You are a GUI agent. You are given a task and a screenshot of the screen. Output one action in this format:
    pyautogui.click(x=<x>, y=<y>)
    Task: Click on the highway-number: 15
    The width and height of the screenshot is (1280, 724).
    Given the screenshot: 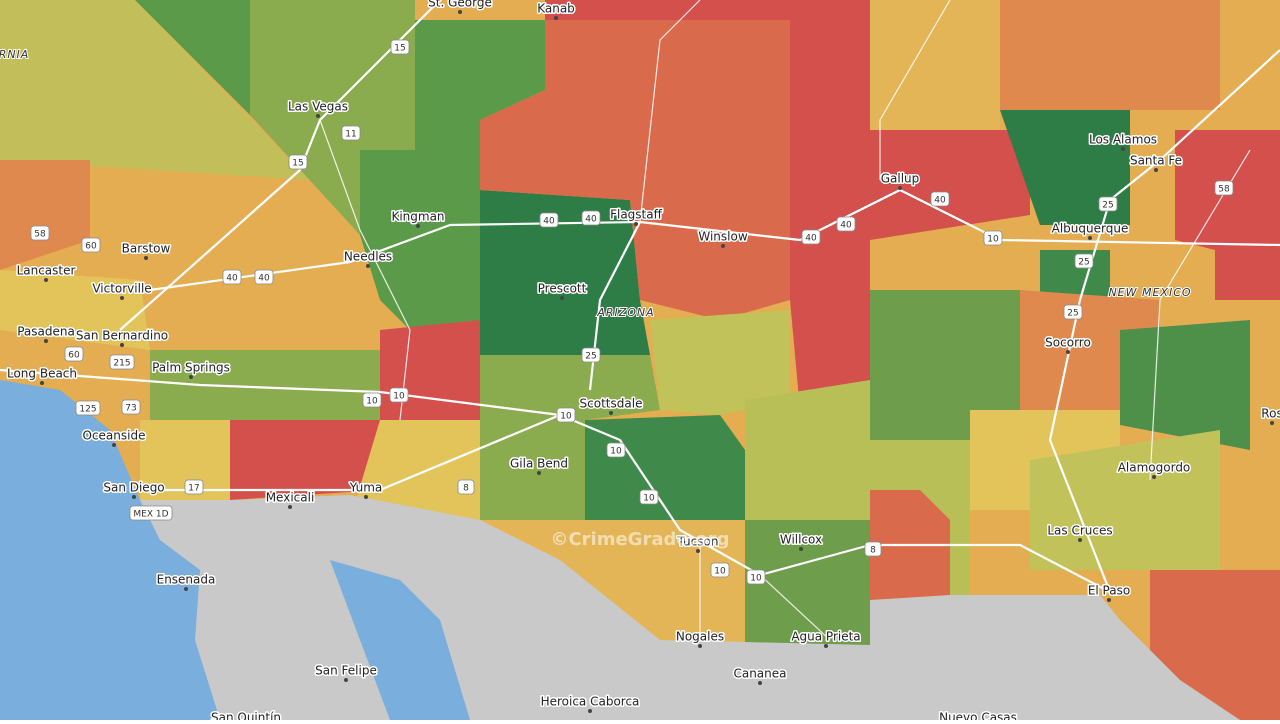 What is the action you would take?
    pyautogui.click(x=399, y=49)
    